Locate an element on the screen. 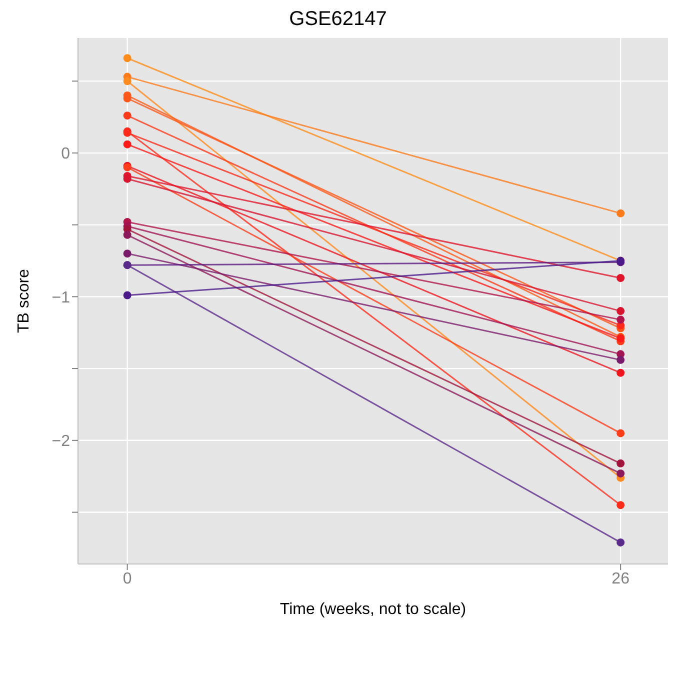 The image size is (675, 673). x-tick-label: 26 is located at coordinates (621, 579).